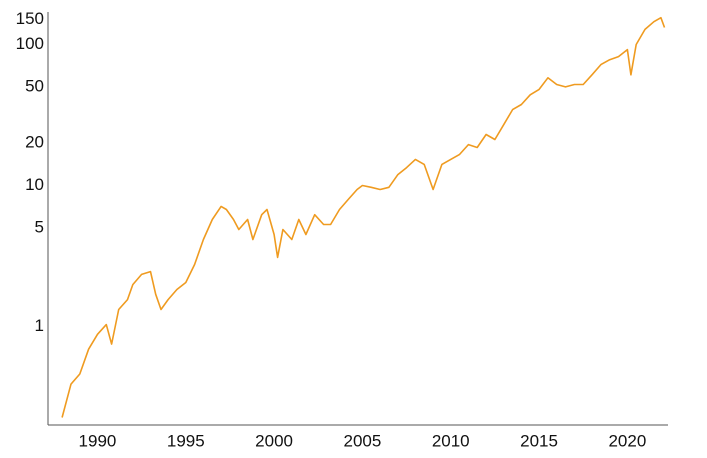 Image resolution: width=707 pixels, height=458 pixels. Describe the element at coordinates (34, 142) in the screenshot. I see `y-tick-label: 20` at that location.